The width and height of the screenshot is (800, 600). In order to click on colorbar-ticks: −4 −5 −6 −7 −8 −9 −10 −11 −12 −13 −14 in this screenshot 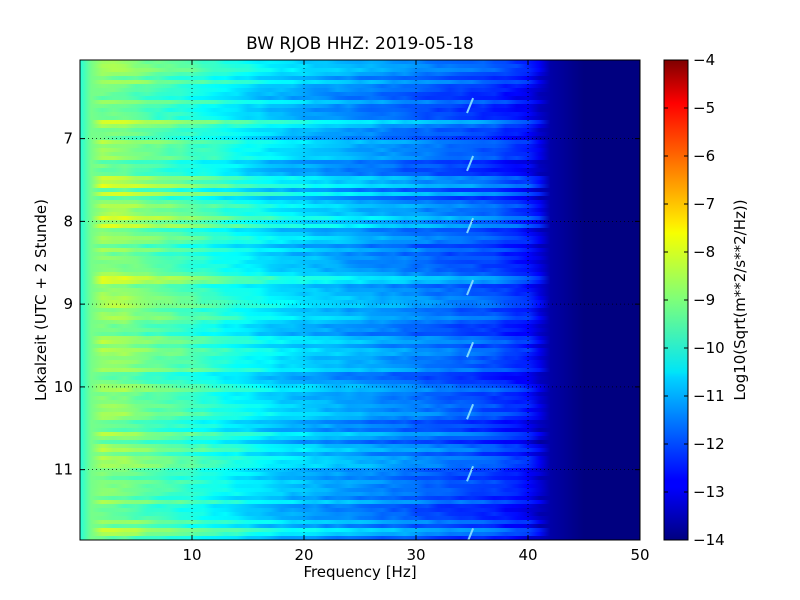, I will do `click(694, 300)`.